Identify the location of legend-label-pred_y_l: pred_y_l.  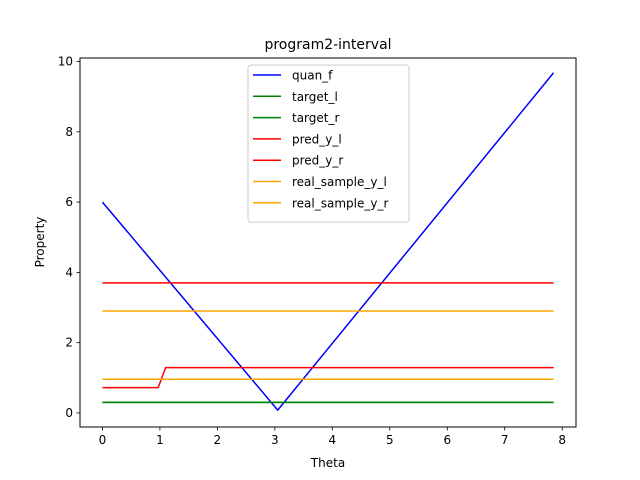
(317, 139).